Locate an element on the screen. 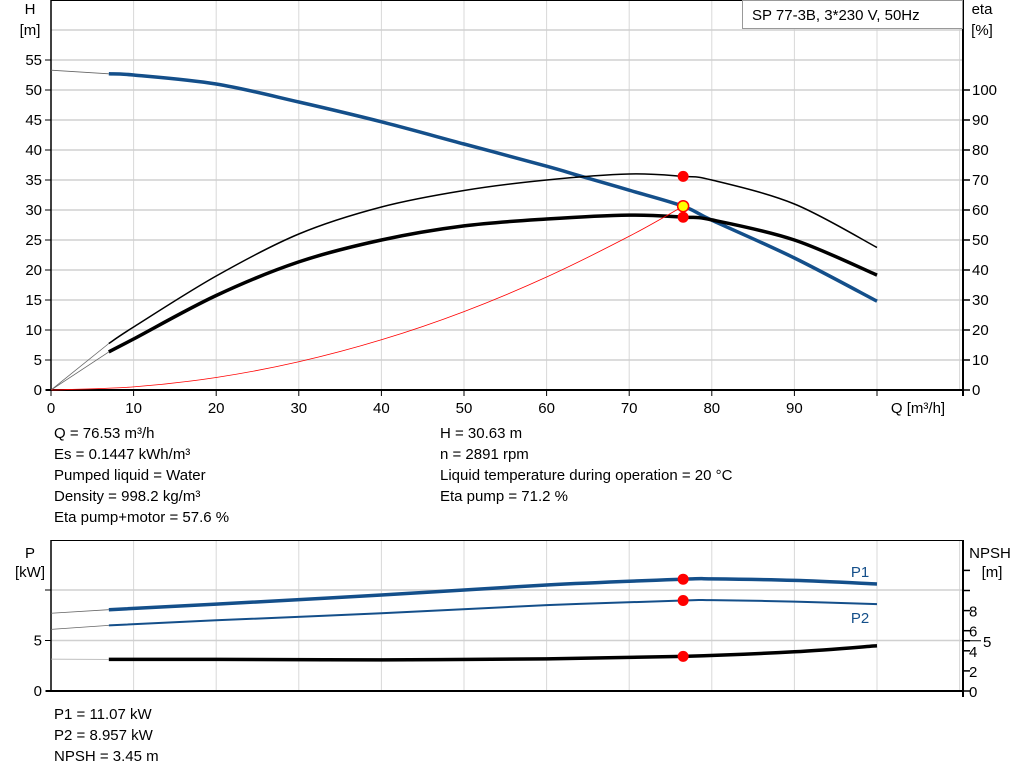 This screenshot has width=1024, height=781. left-tick-label: 40 is located at coordinates (33, 150).